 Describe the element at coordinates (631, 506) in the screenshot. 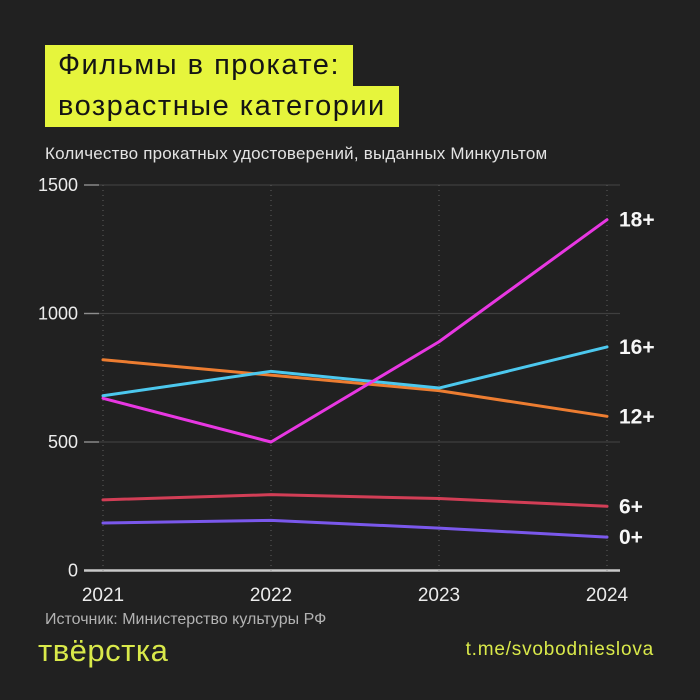

I see `series-label-6+: 6+` at that location.